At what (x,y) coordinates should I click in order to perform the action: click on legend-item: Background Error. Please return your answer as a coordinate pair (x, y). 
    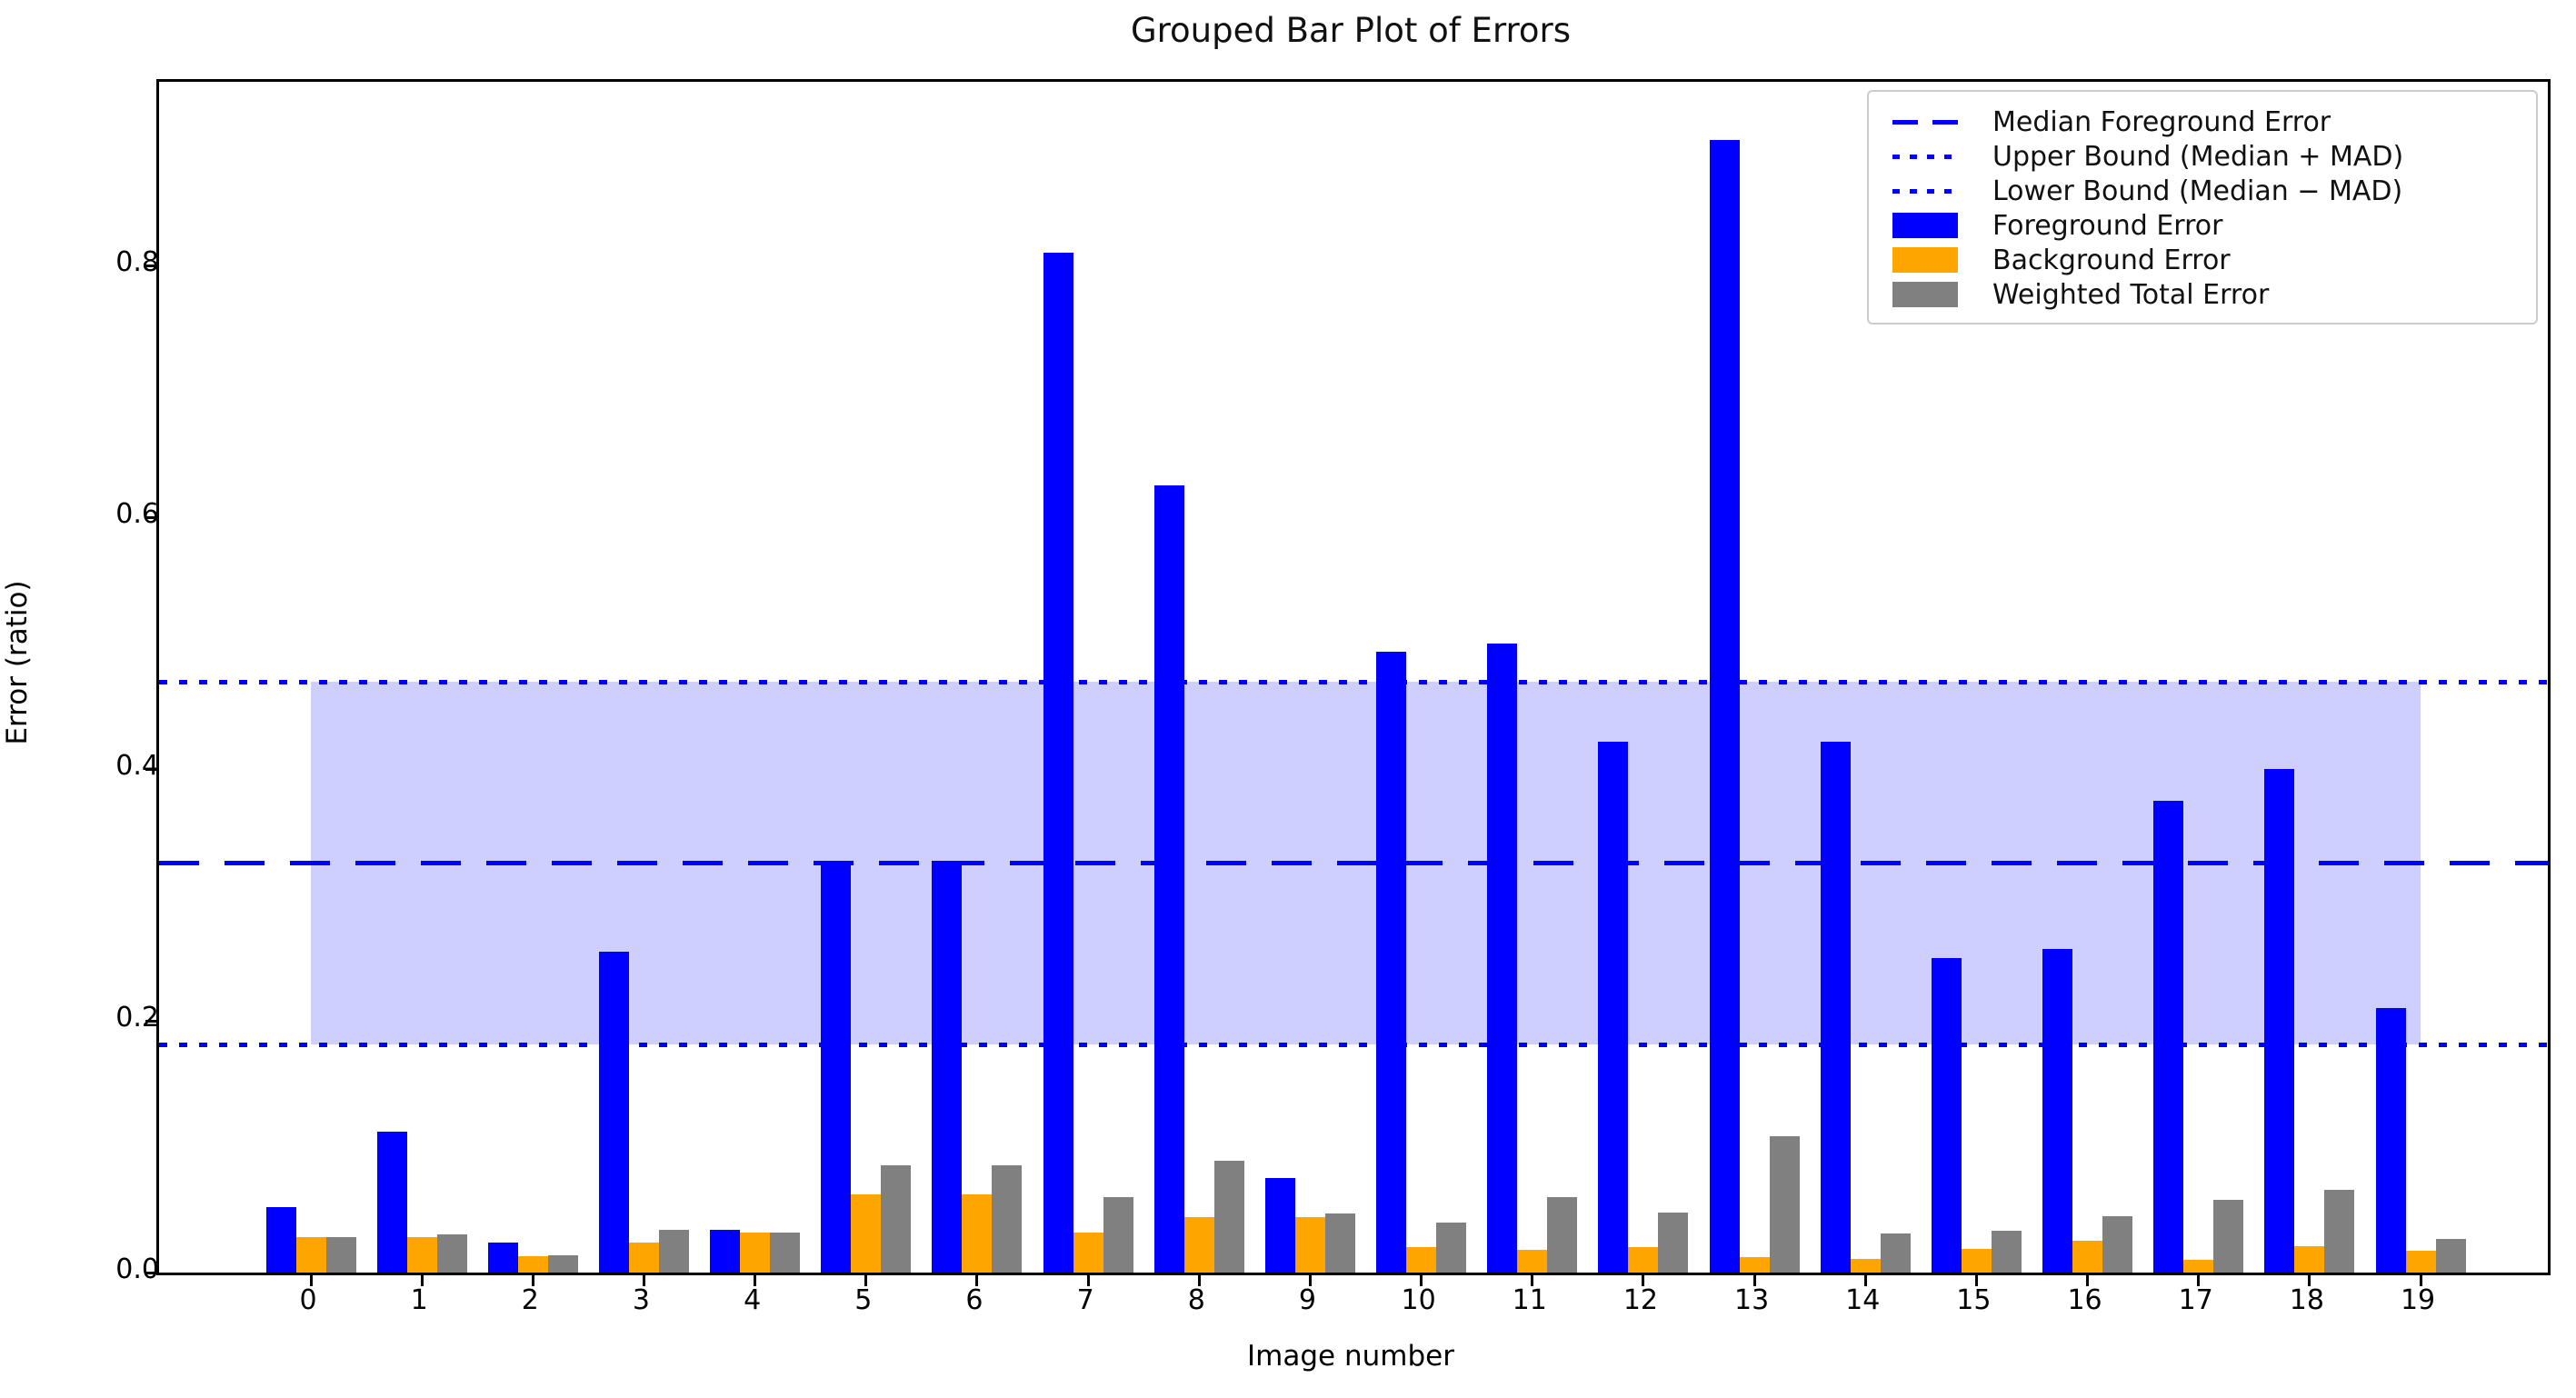
    Looking at the image, I should click on (2202, 260).